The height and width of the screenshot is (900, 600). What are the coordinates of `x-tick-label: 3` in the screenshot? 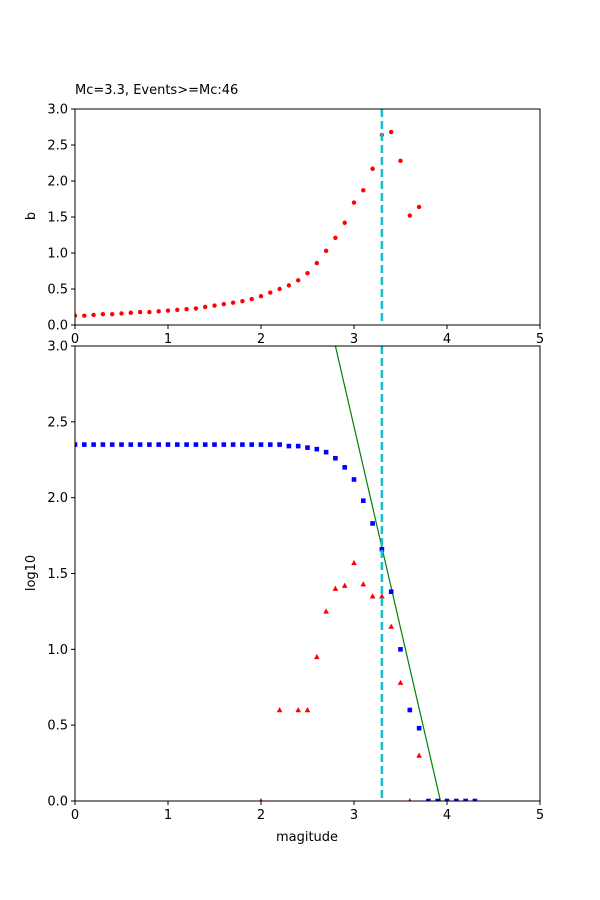 It's located at (354, 339).